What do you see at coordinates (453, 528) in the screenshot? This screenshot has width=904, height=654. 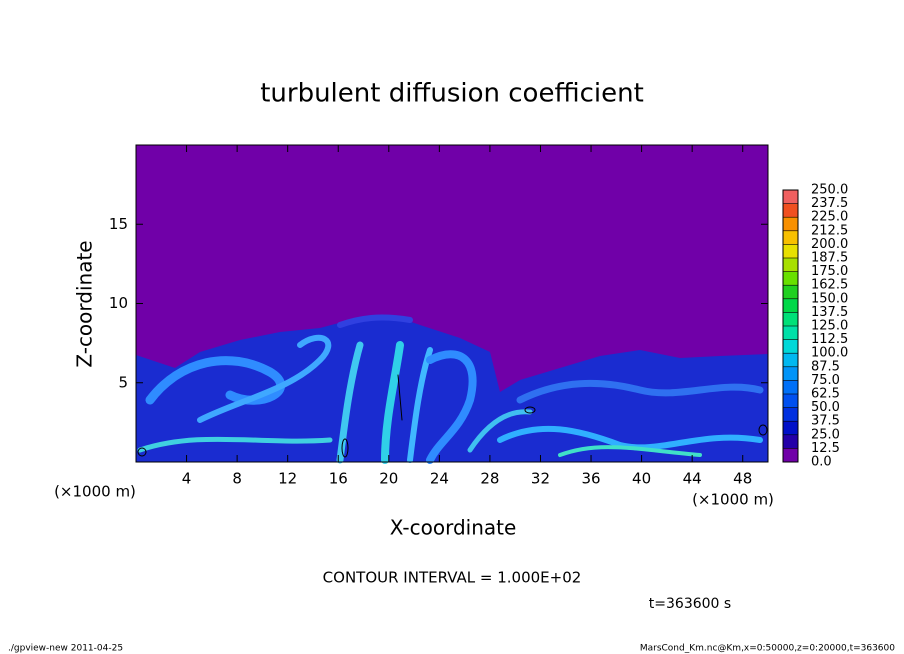 I see `x-axis-label: X-coordinate` at bounding box center [453, 528].